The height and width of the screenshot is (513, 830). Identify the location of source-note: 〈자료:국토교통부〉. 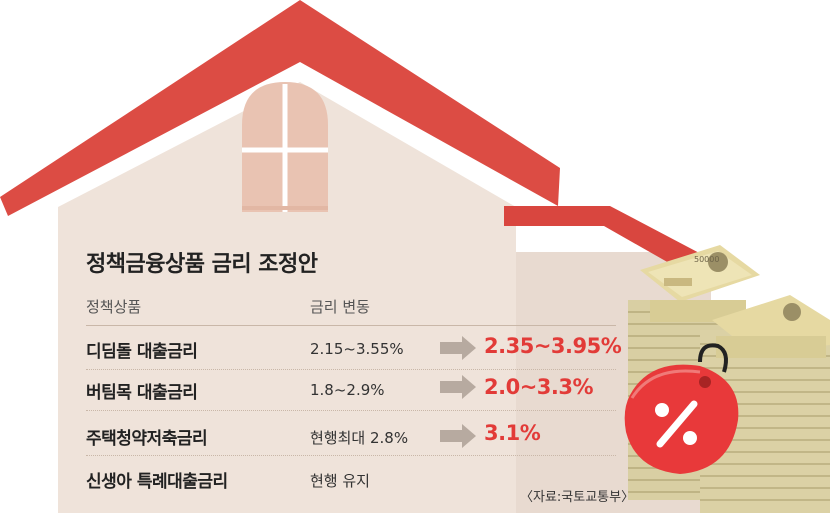
(577, 497).